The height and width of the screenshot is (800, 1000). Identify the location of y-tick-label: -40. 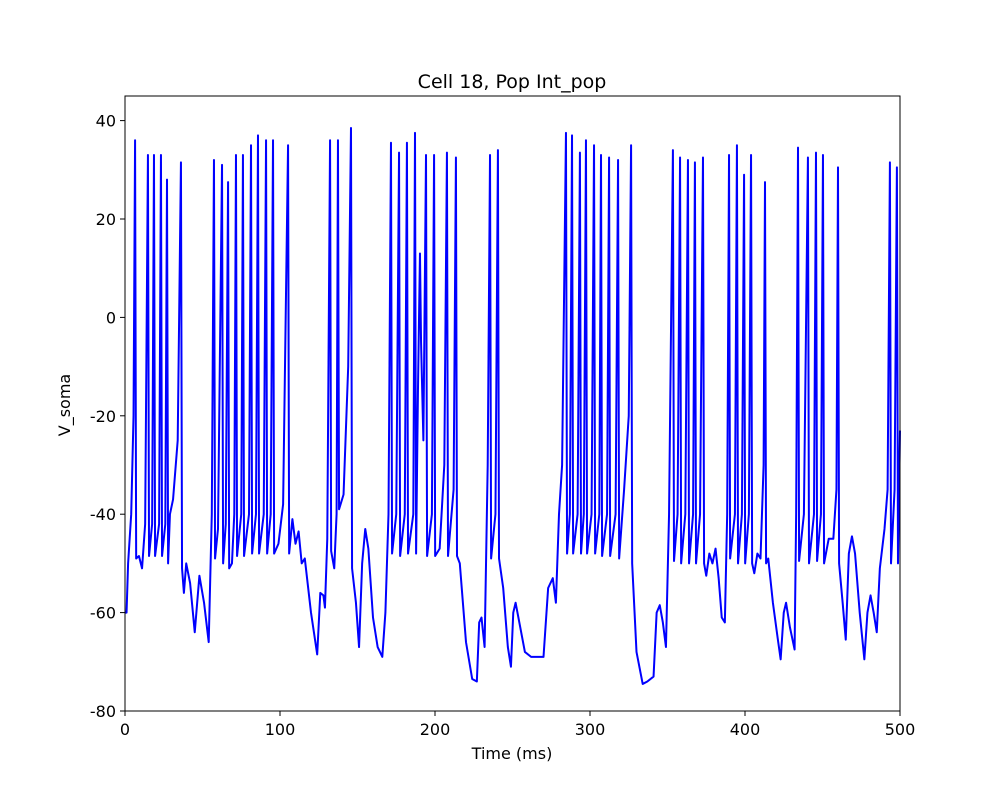
(103, 514).